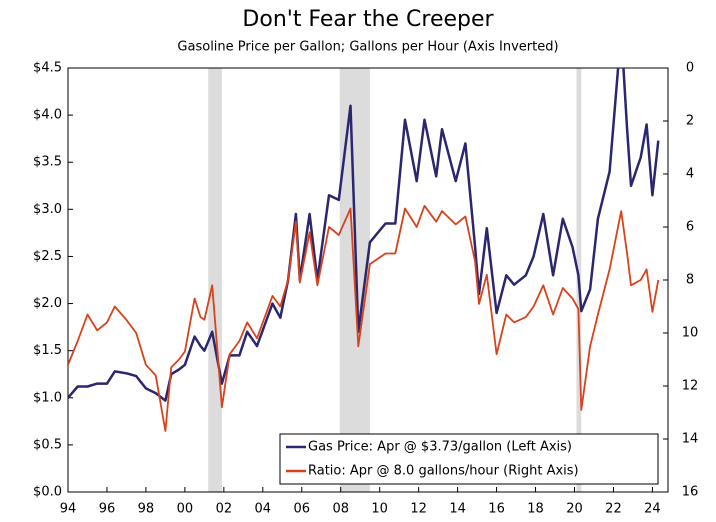 This screenshot has height=522, width=716. Describe the element at coordinates (146, 509) in the screenshot. I see `x-tick-label: 98` at that location.